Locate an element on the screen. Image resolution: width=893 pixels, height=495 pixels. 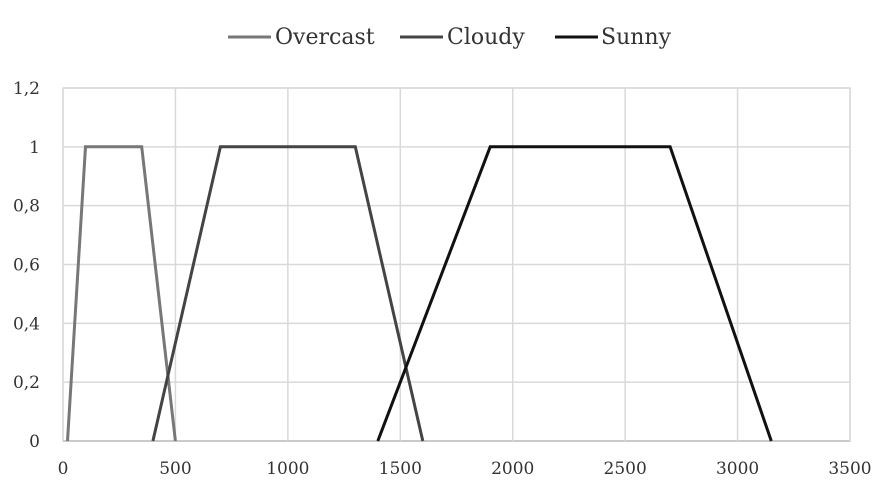
legend-label: Sunny is located at coordinates (636, 37).